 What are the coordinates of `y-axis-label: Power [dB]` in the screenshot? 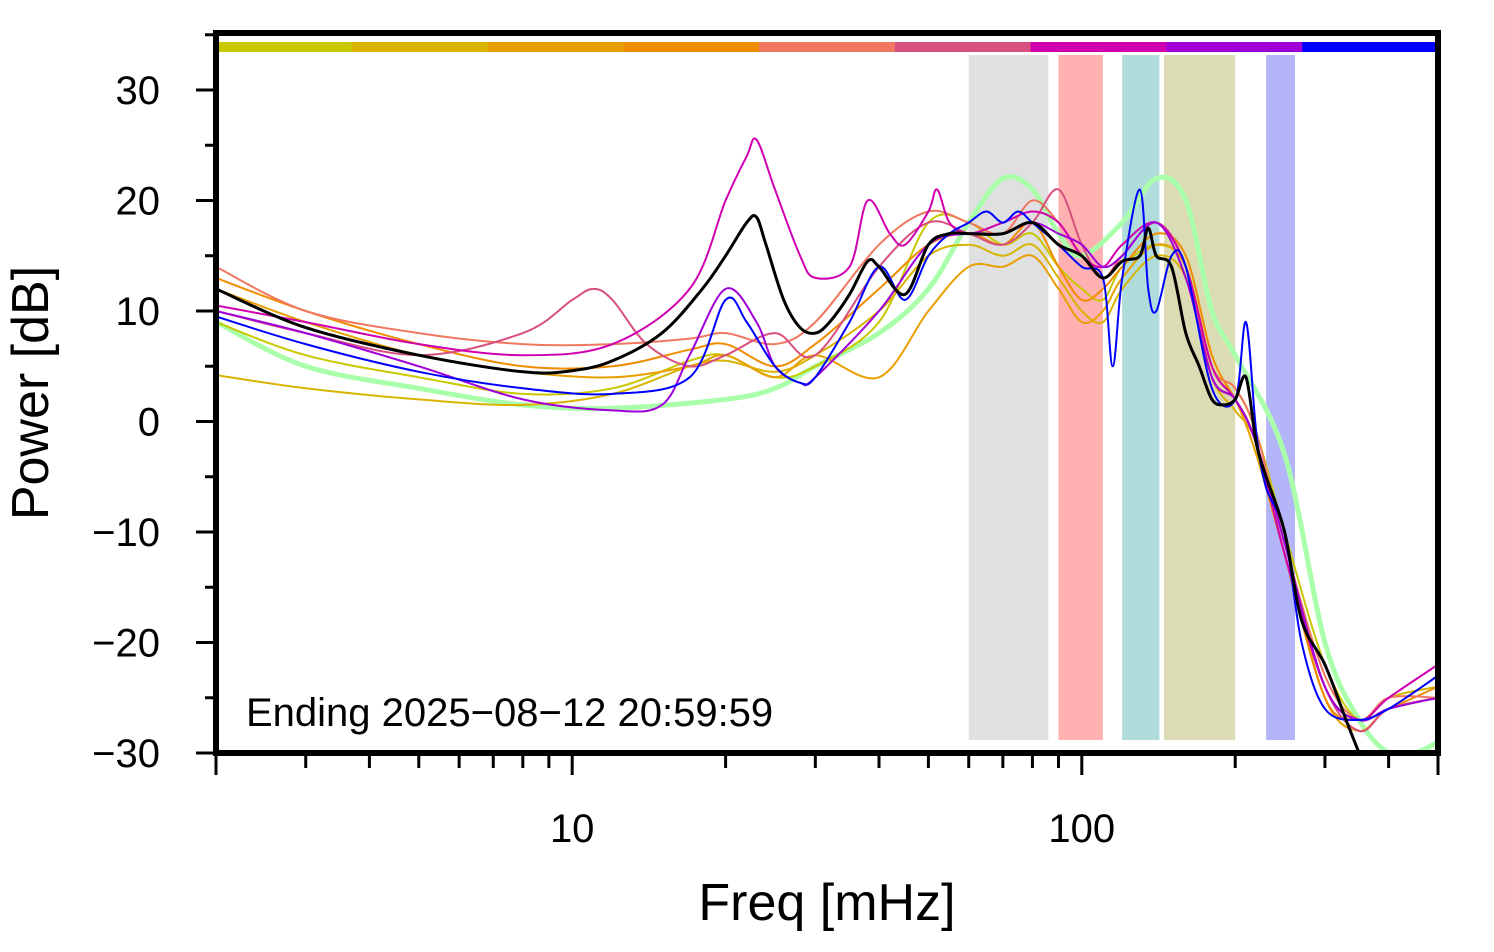 It's located at (31, 393).